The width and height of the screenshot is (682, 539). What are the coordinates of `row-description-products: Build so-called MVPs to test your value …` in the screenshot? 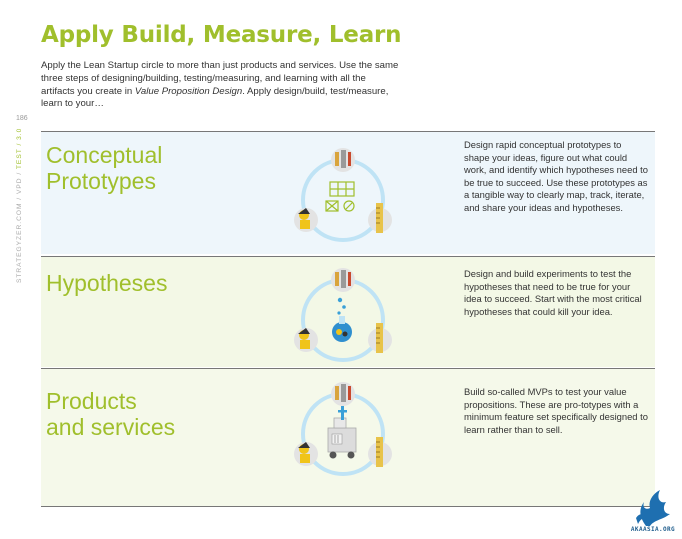 It's located at (556, 410).